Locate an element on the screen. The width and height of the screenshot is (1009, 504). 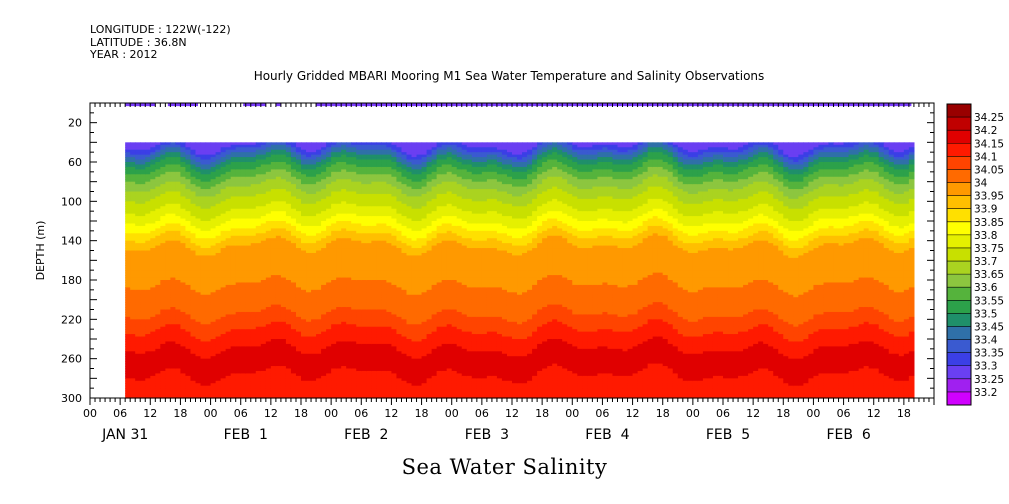
colorbar-label: 34.25 is located at coordinates (989, 118).